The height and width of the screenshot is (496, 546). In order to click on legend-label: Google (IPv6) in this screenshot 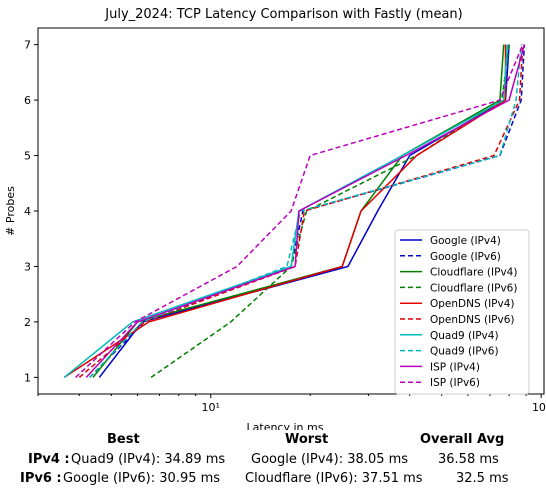, I will do `click(465, 257)`.